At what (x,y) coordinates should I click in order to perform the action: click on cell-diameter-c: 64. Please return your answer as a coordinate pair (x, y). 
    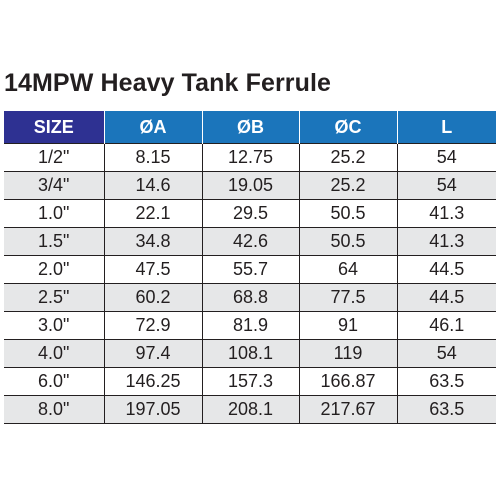
    Looking at the image, I should click on (348, 269).